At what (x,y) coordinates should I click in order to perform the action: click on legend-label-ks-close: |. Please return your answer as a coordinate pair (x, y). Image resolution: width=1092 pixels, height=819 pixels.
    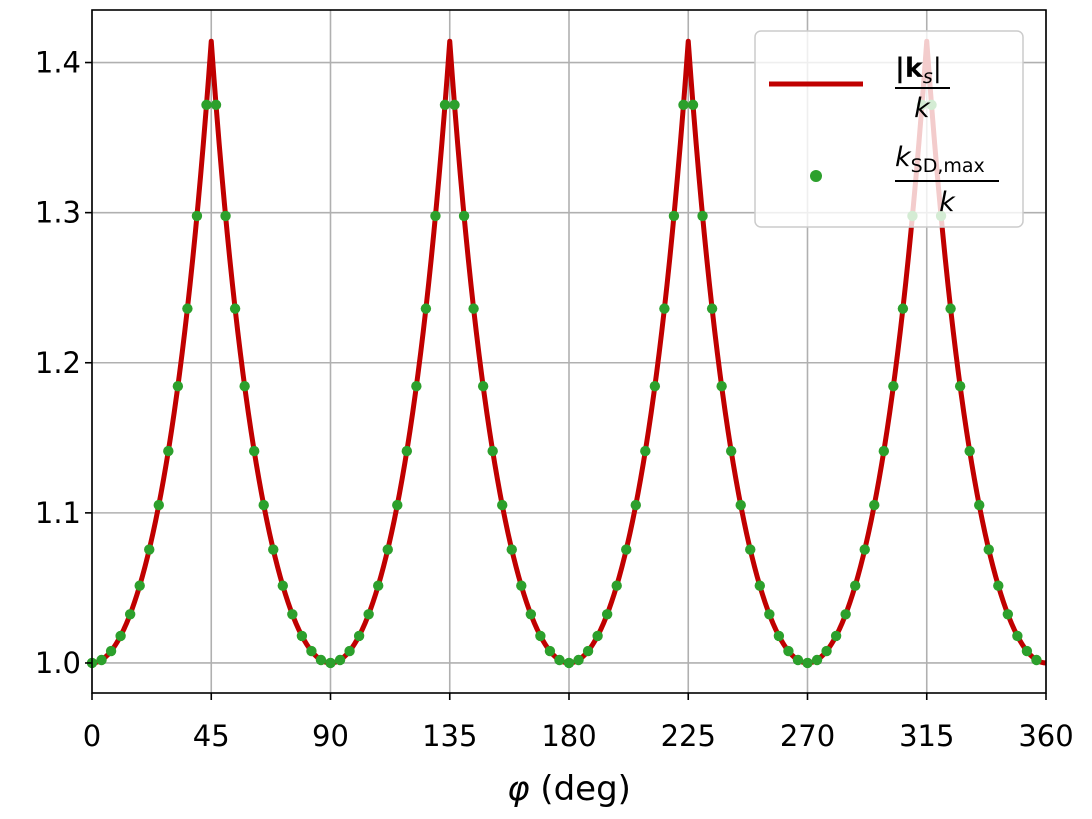
    Looking at the image, I should click on (937, 68).